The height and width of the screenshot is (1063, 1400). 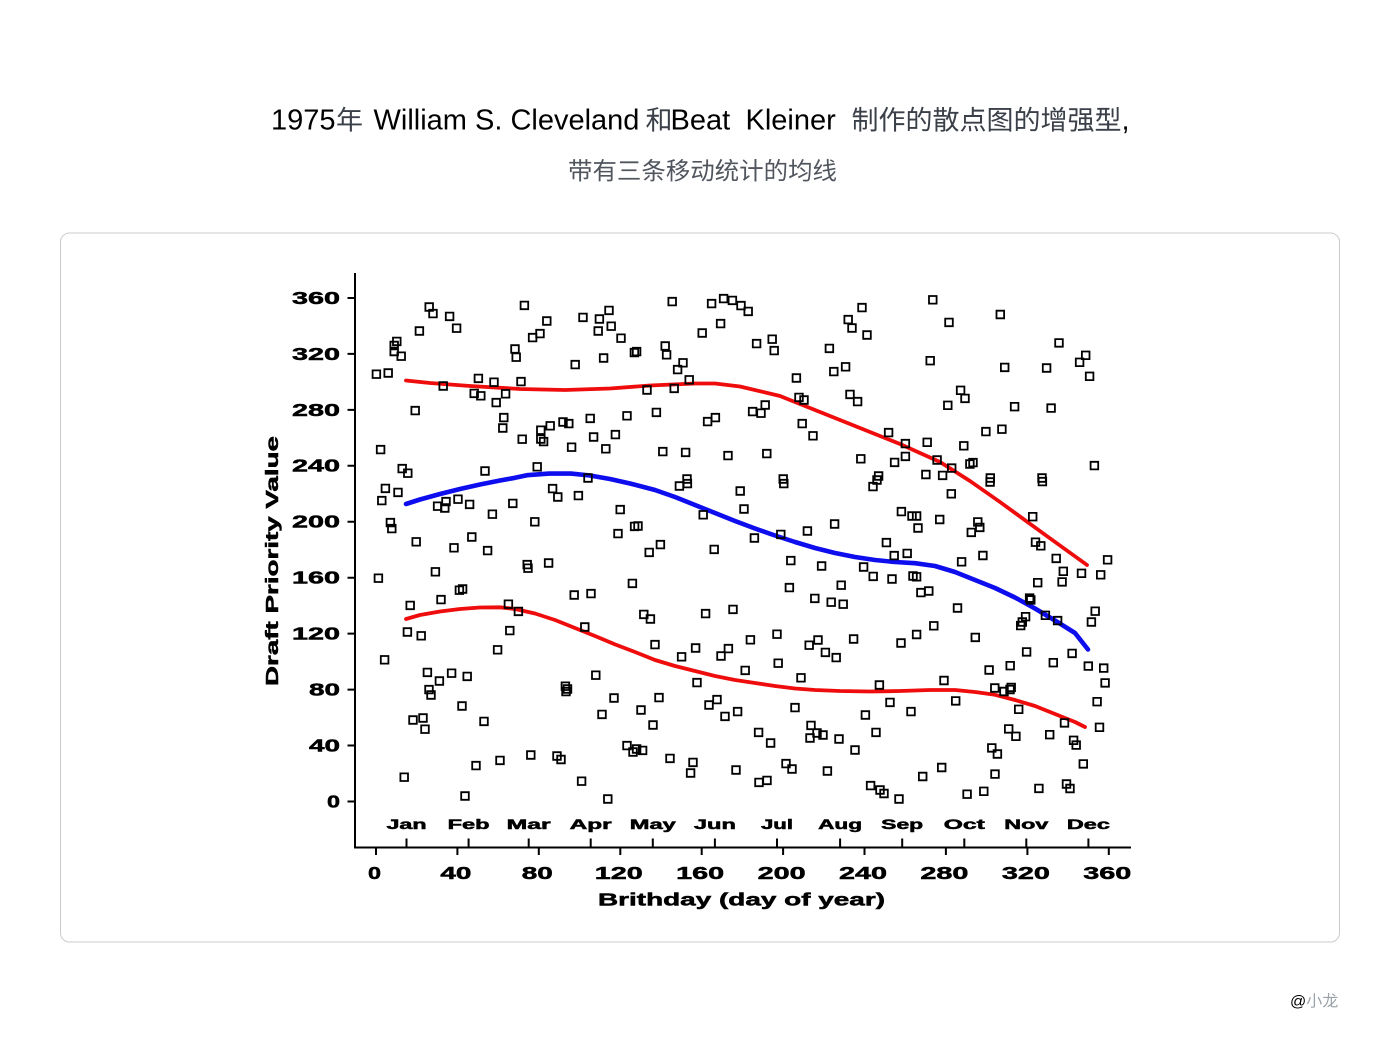 I want to click on svg-text: Jun, so click(x=715, y=824).